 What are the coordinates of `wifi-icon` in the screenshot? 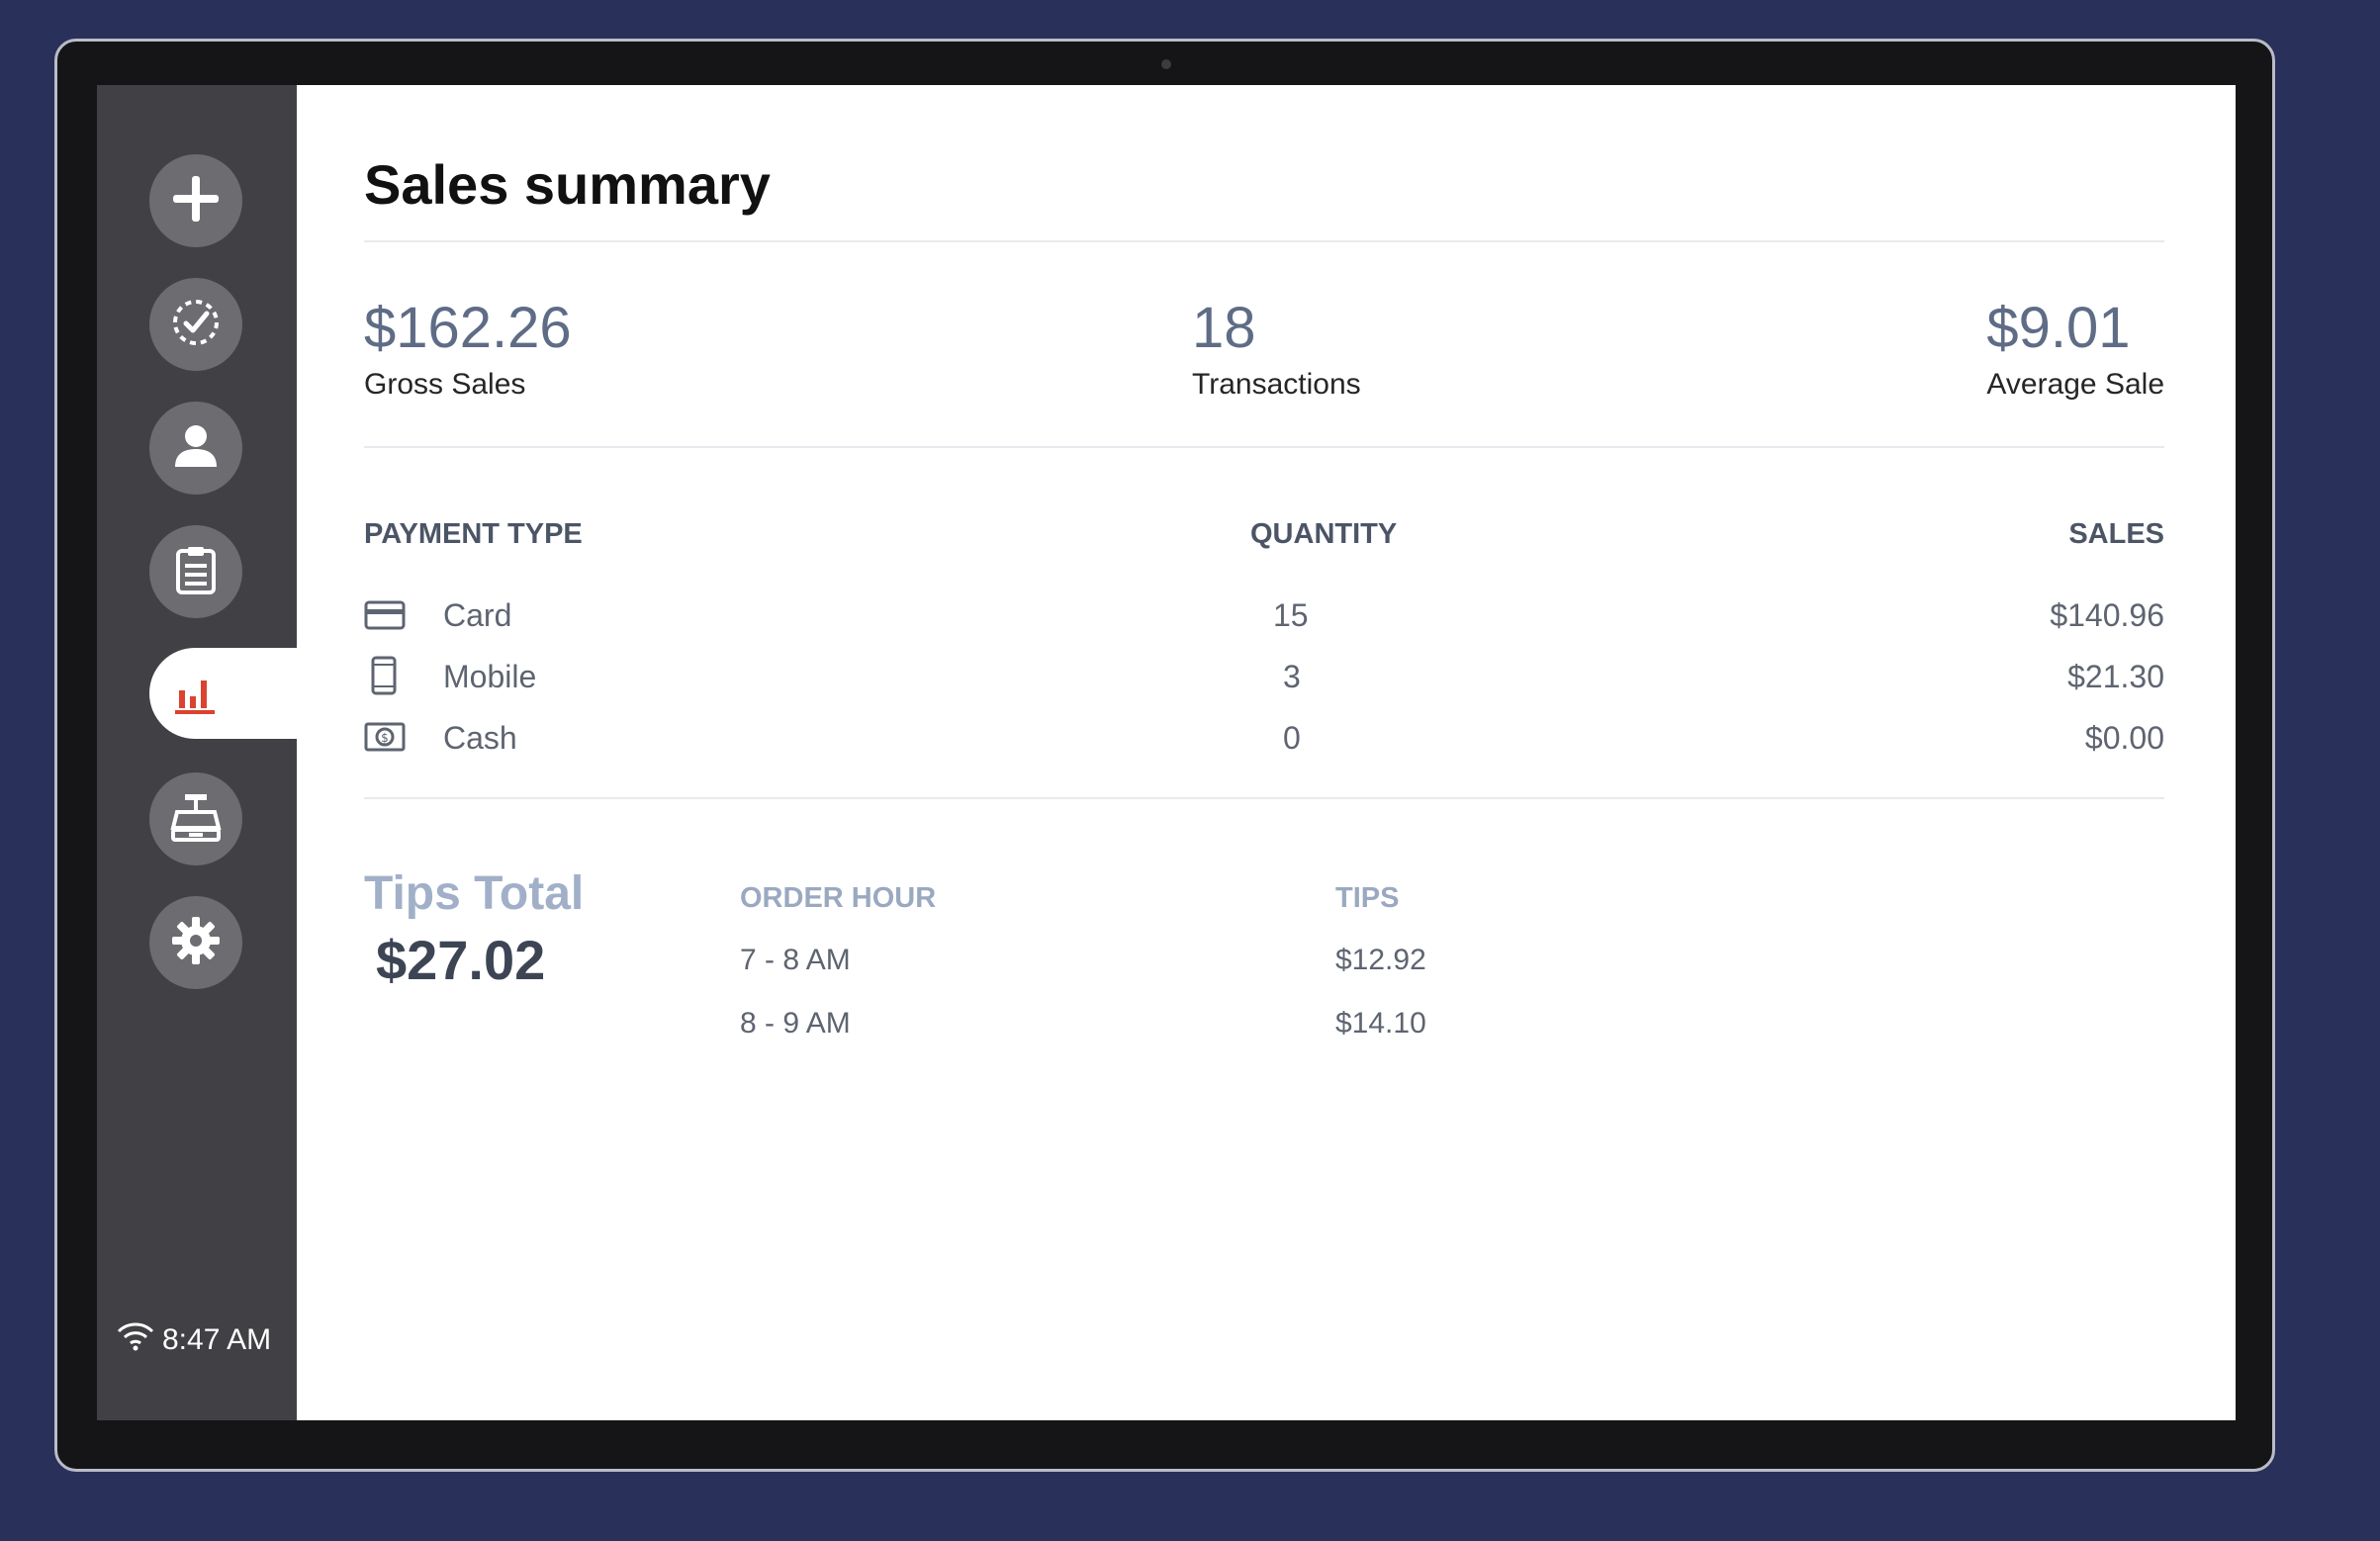 It's located at (135, 1340).